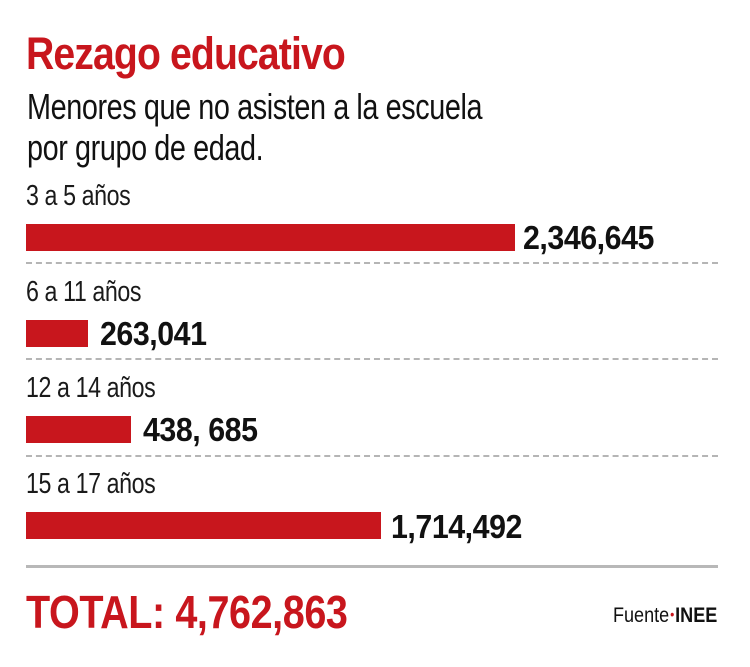 This screenshot has height=667, width=750. What do you see at coordinates (78, 196) in the screenshot?
I see `category-label: 3 a 5 años` at bounding box center [78, 196].